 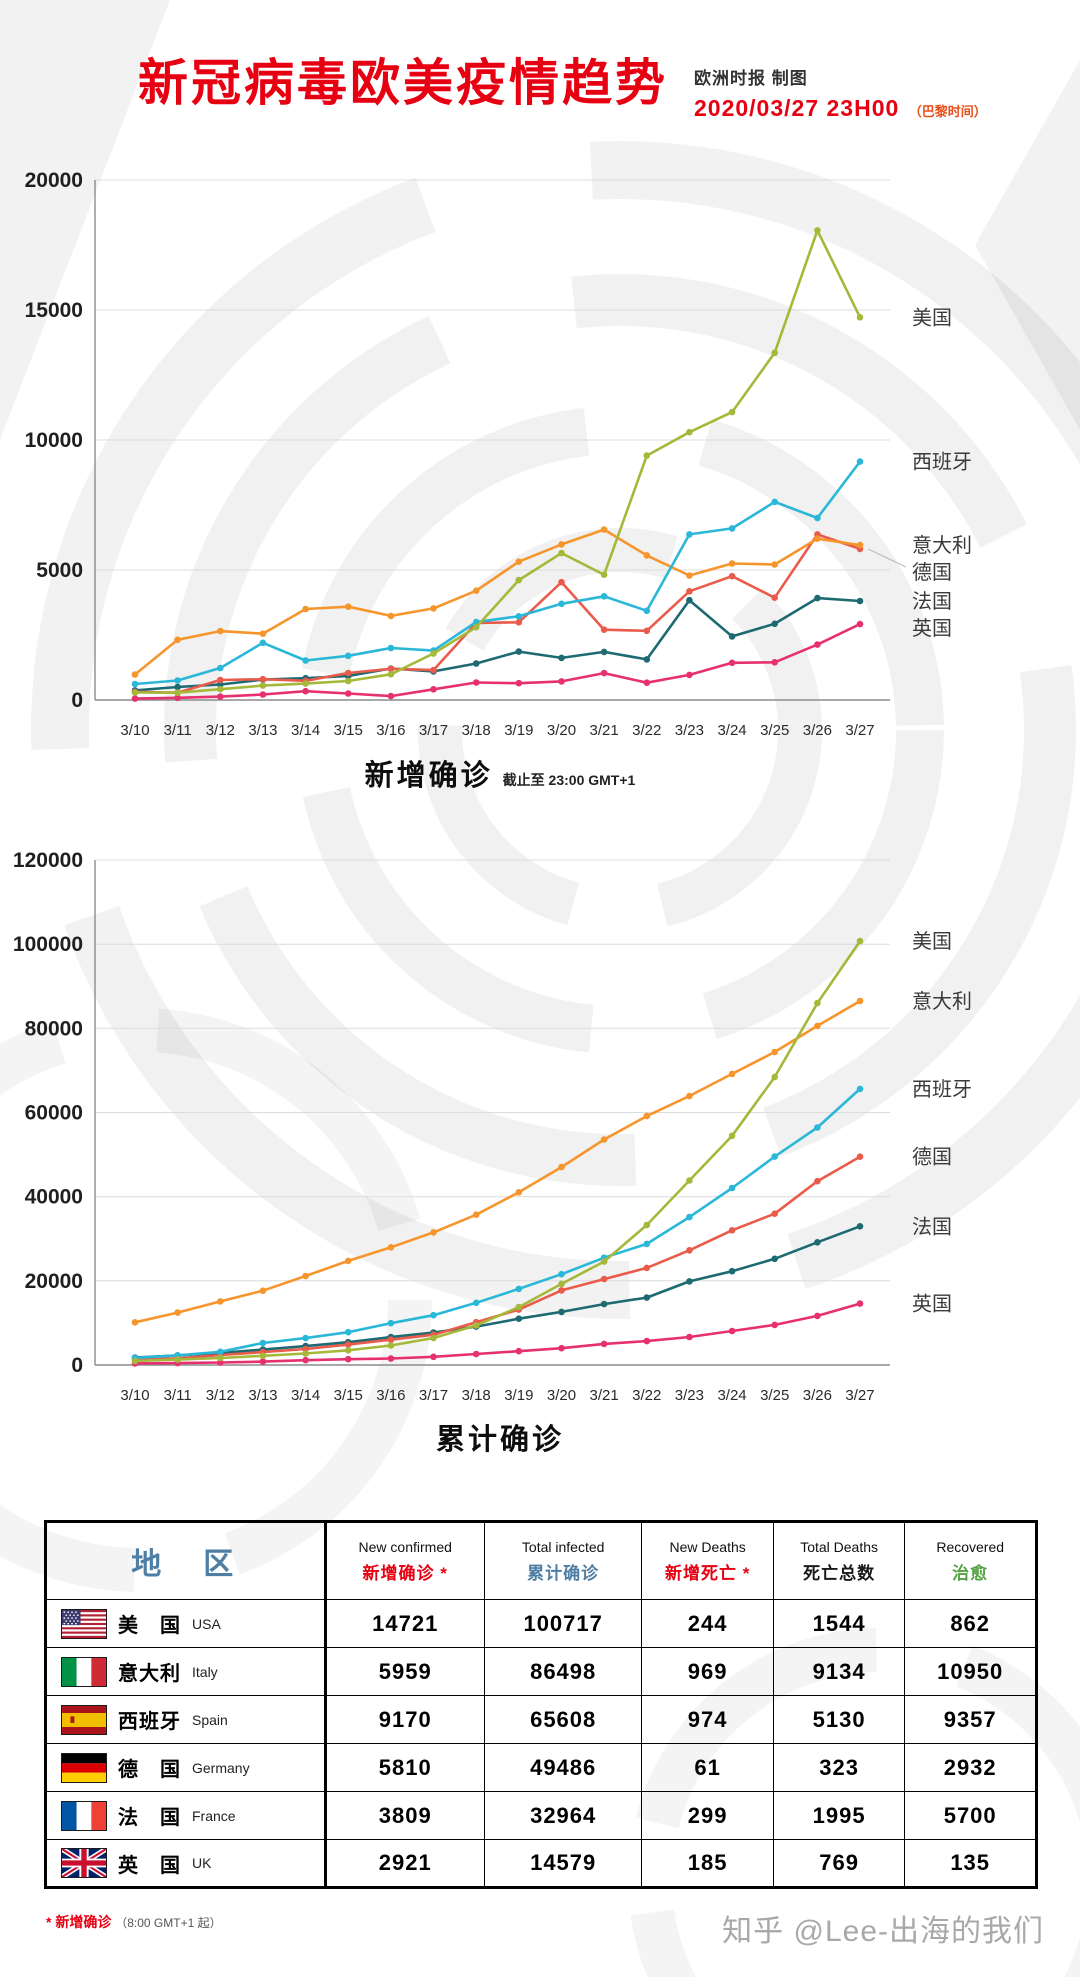 I want to click on region-cell: 英 国 UK, so click(x=186, y=1863).